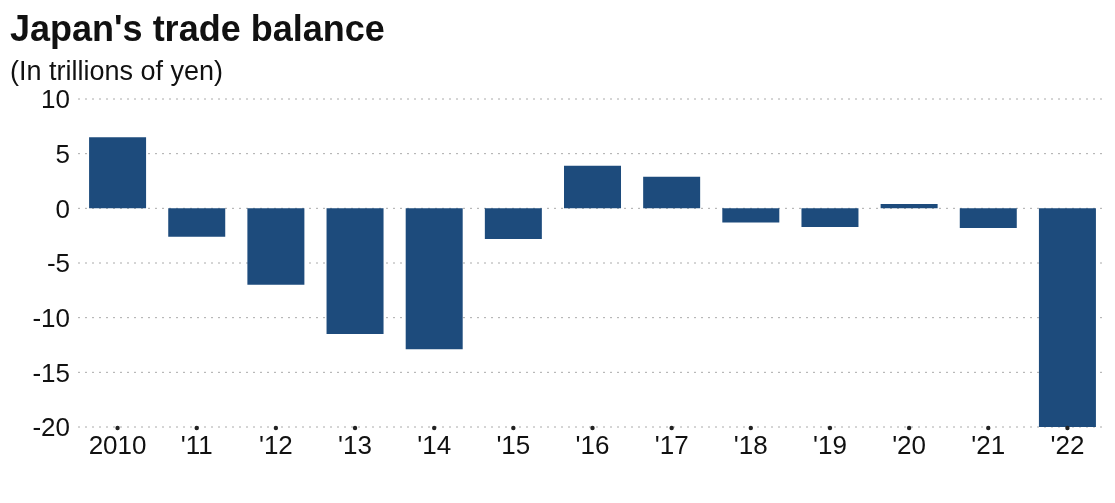 This screenshot has width=1115, height=503. I want to click on y-tick-label: -10, so click(51, 317).